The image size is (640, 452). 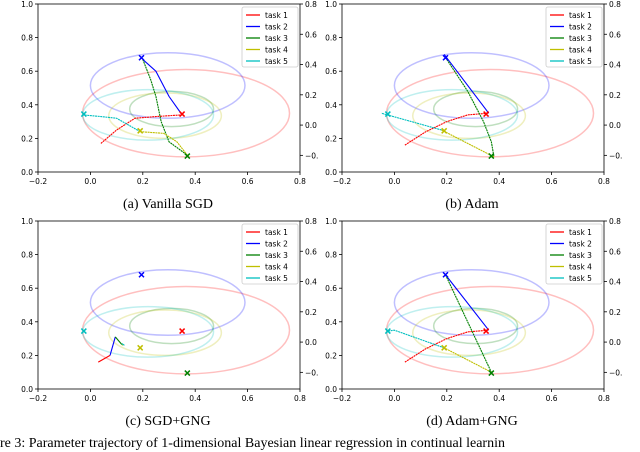 I want to click on y2-tick-label: 0.6, so click(x=311, y=251).